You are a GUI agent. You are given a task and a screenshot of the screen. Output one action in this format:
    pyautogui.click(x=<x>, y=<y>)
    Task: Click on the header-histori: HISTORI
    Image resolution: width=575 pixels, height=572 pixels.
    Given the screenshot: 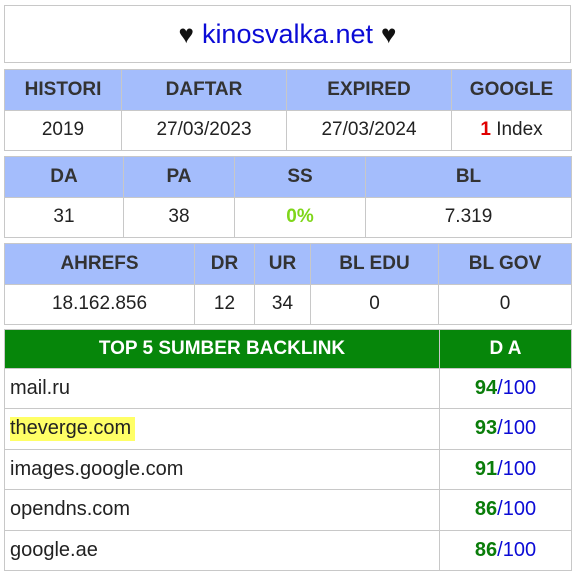 What is the action you would take?
    pyautogui.click(x=63, y=90)
    